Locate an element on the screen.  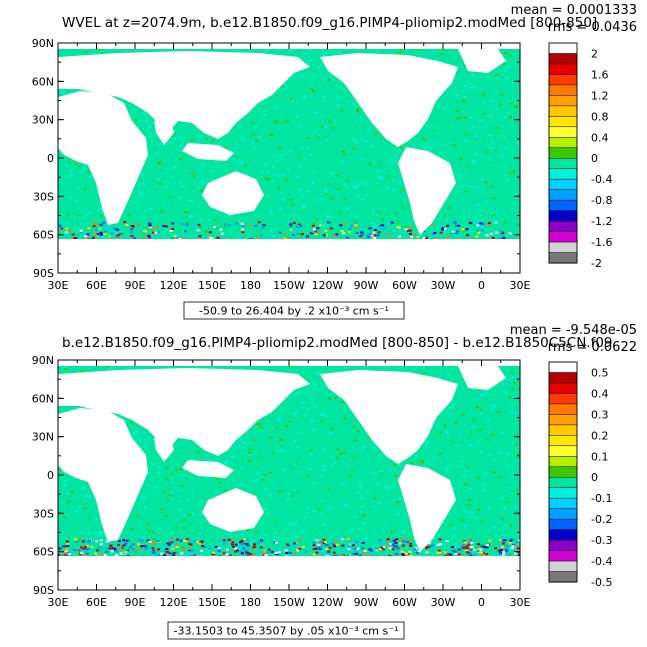
colorbar-label: 0 is located at coordinates (594, 158).